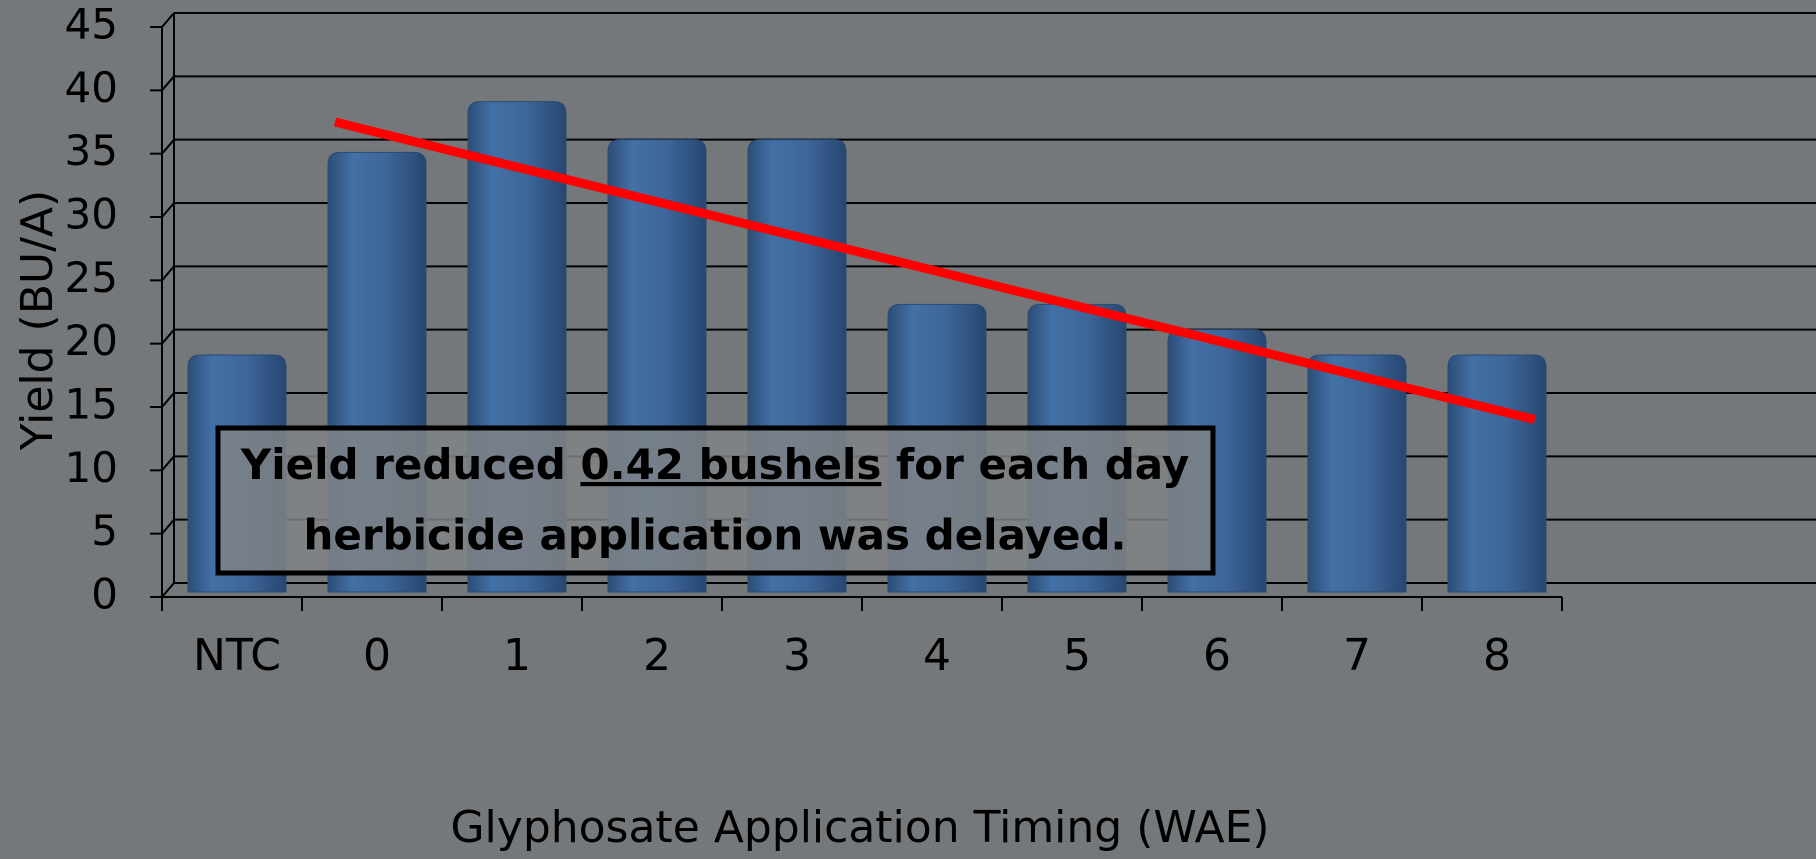 The height and width of the screenshot is (859, 1816). What do you see at coordinates (715, 500) in the screenshot?
I see `annotation-box` at bounding box center [715, 500].